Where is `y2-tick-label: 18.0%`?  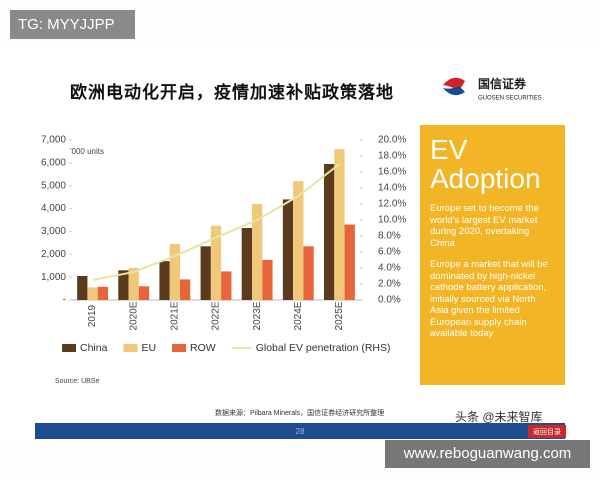
y2-tick-label: 18.0% is located at coordinates (392, 156).